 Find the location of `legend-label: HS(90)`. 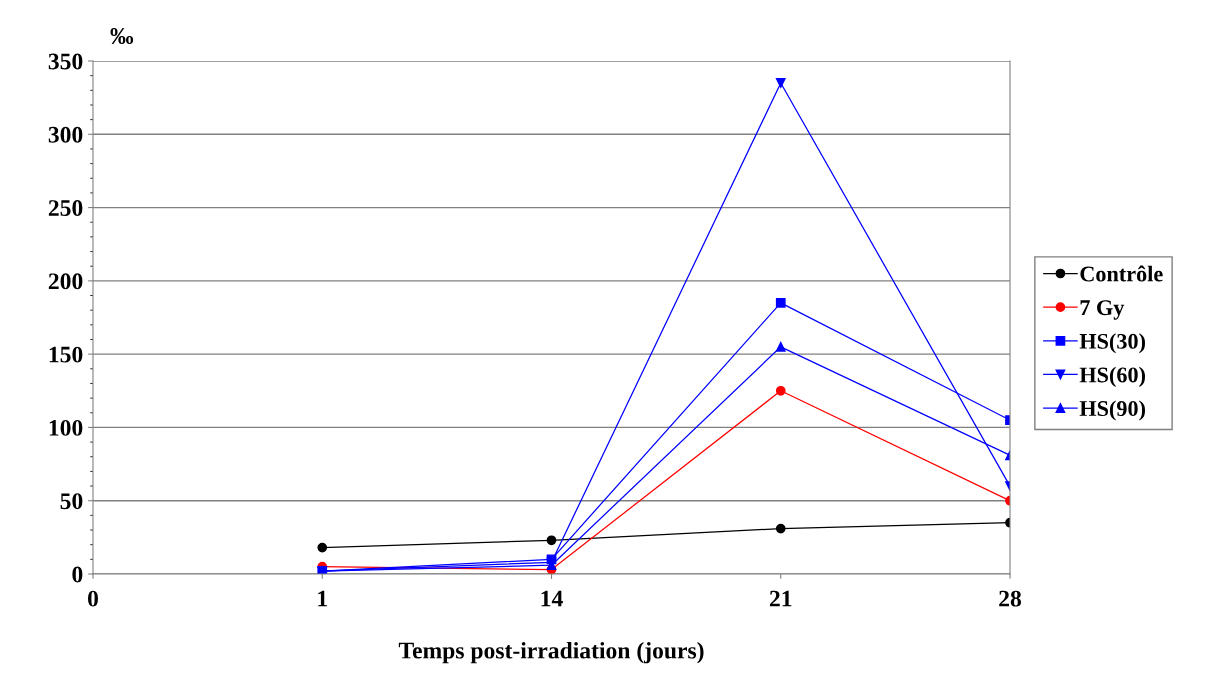

legend-label: HS(90) is located at coordinates (1112, 410).